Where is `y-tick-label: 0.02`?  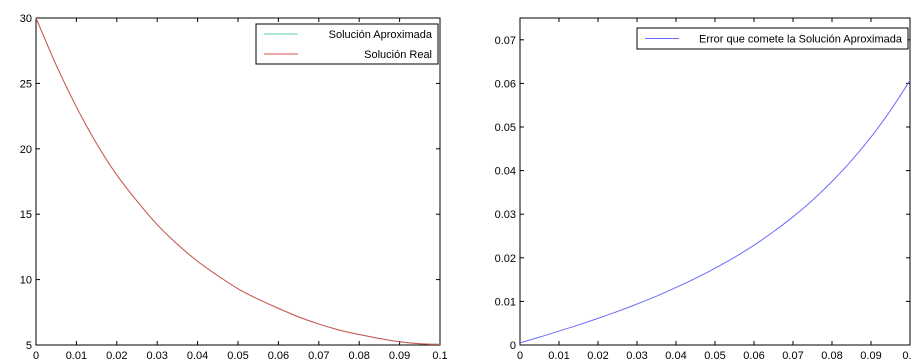 y-tick-label: 0.02 is located at coordinates (505, 259).